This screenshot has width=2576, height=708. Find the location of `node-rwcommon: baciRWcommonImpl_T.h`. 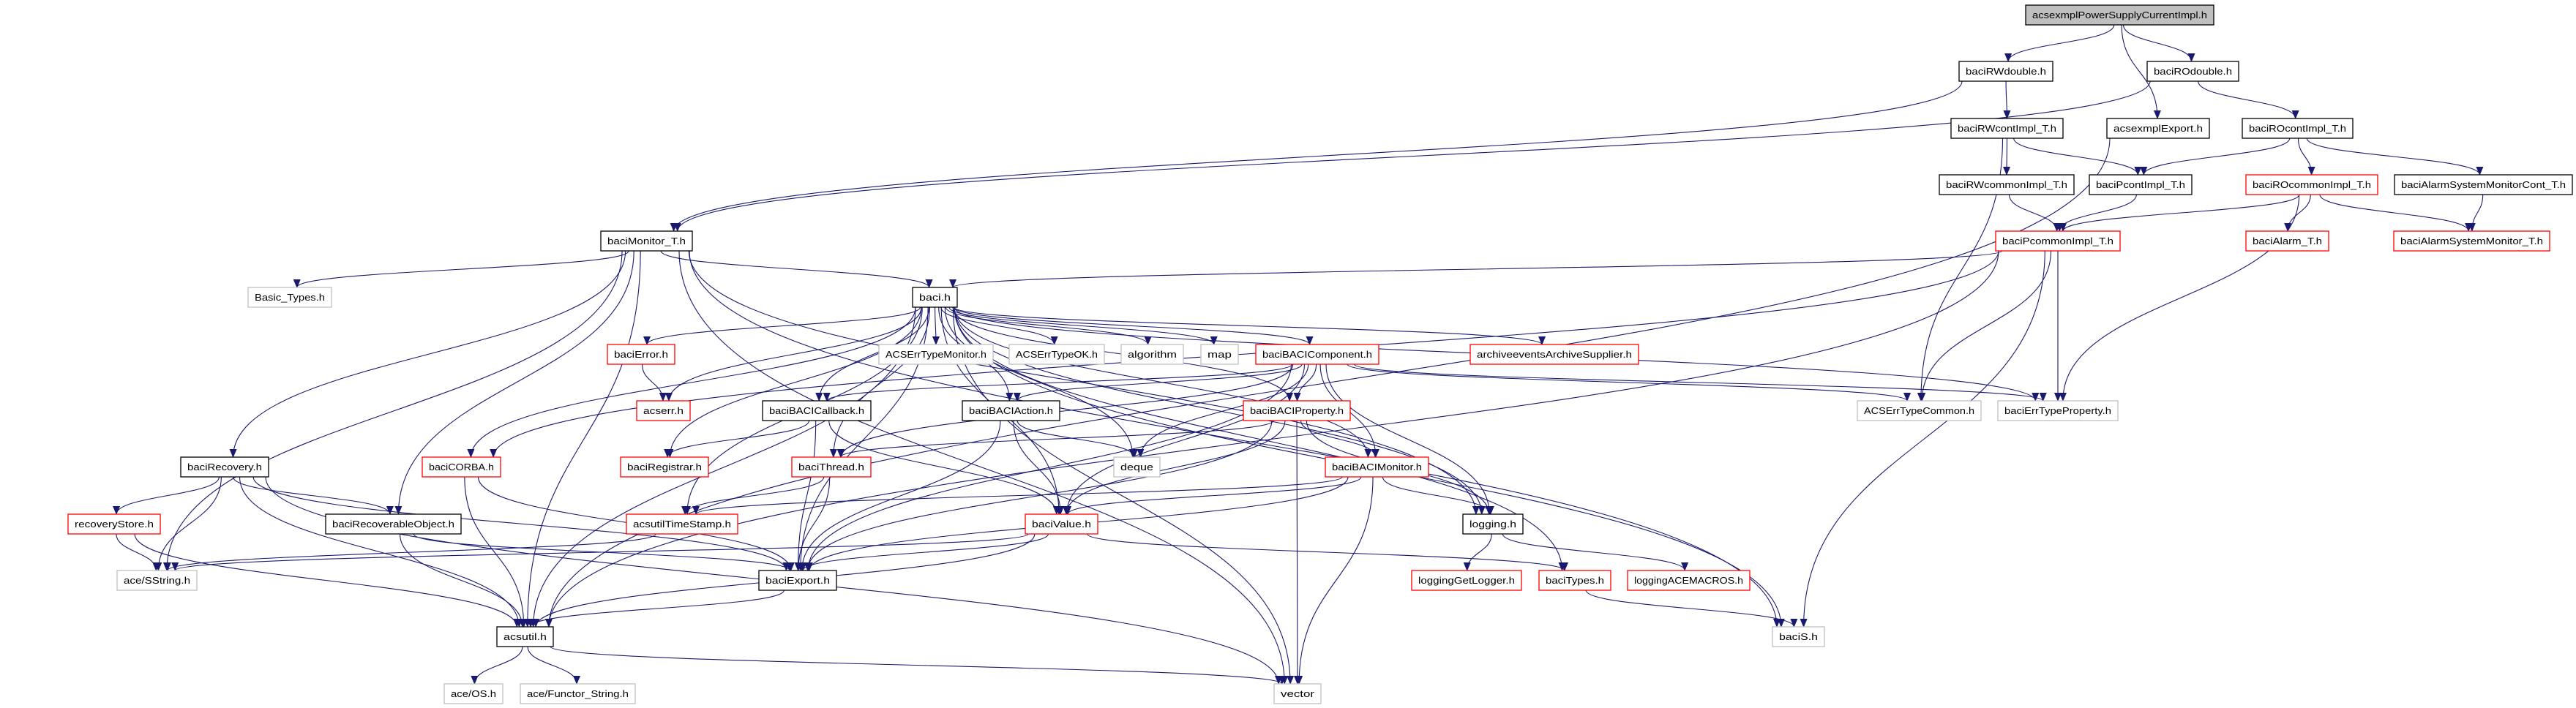

node-rwcommon: baciRWcommonImpl_T.h is located at coordinates (2007, 185).